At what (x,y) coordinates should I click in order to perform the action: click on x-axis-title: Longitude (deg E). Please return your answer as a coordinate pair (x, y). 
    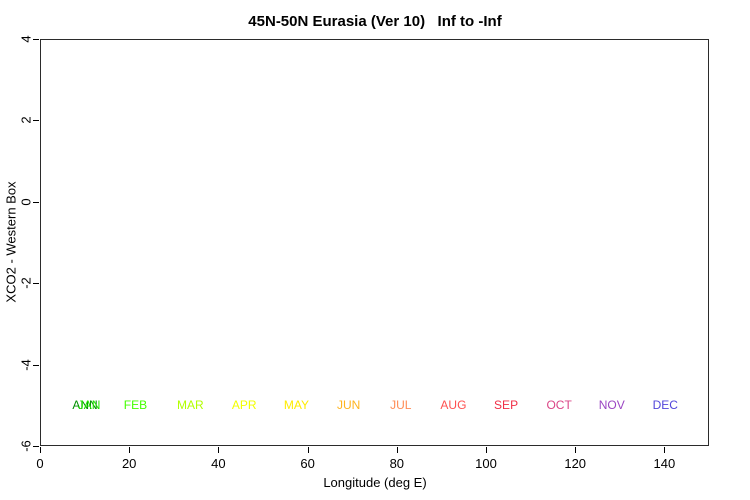
    Looking at the image, I should click on (375, 482).